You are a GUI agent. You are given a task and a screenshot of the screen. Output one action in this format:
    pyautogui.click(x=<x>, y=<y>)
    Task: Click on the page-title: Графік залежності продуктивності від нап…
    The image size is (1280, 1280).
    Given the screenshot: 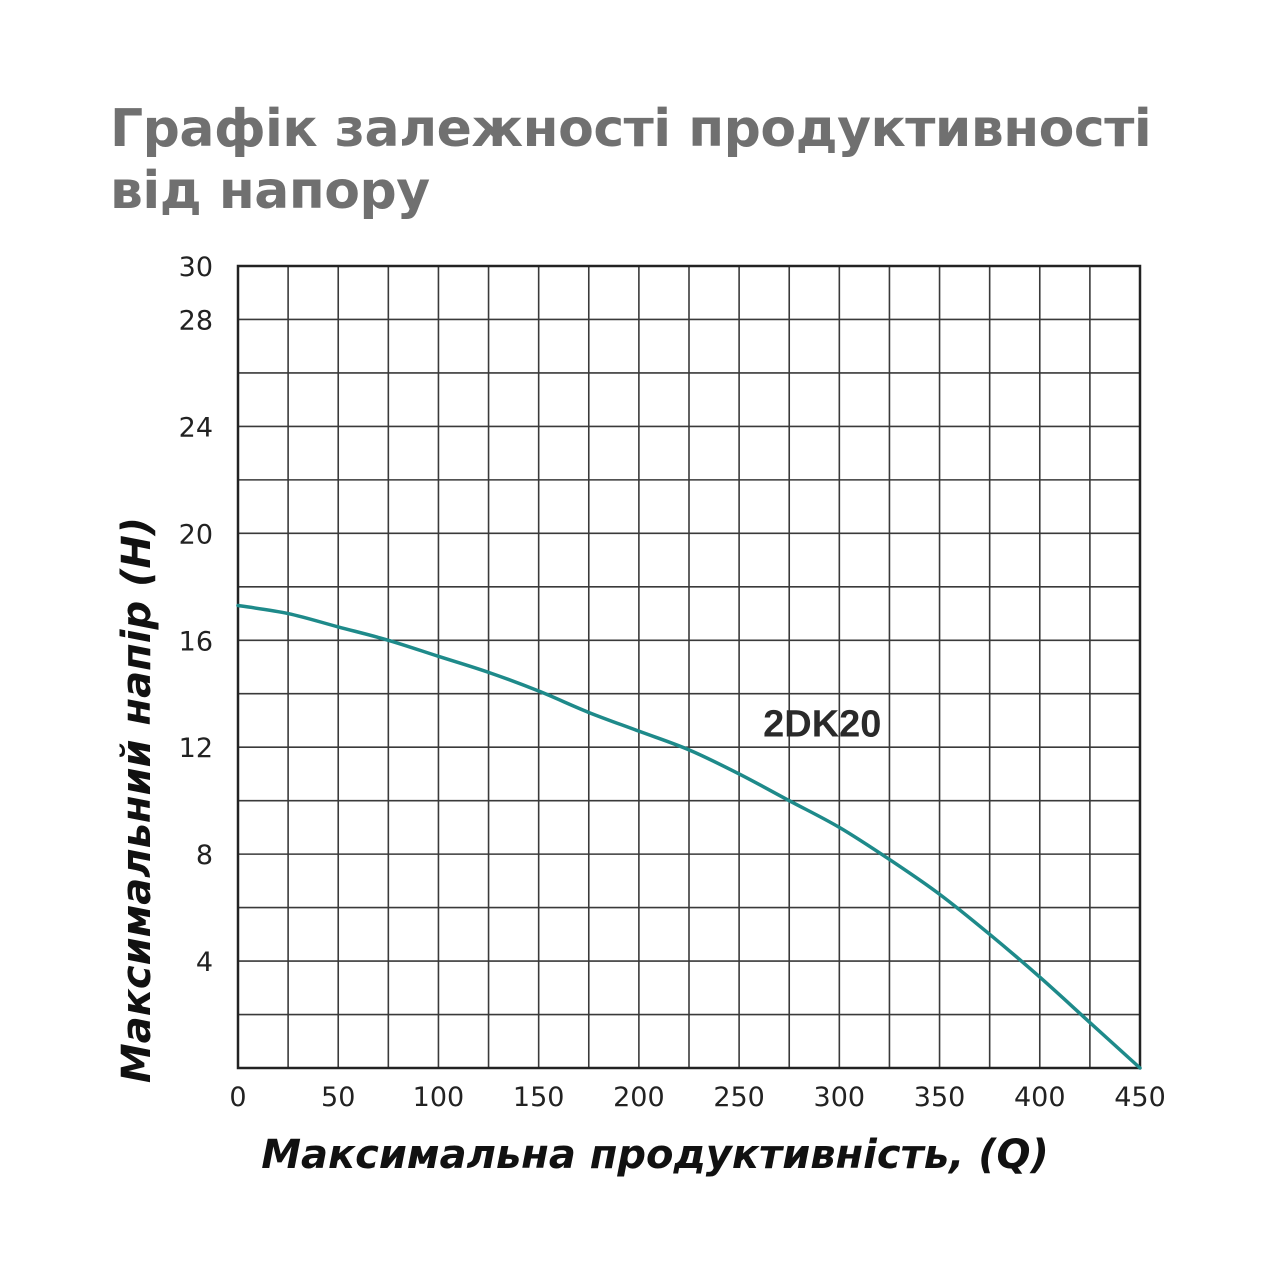 What is the action you would take?
    pyautogui.click(x=631, y=160)
    